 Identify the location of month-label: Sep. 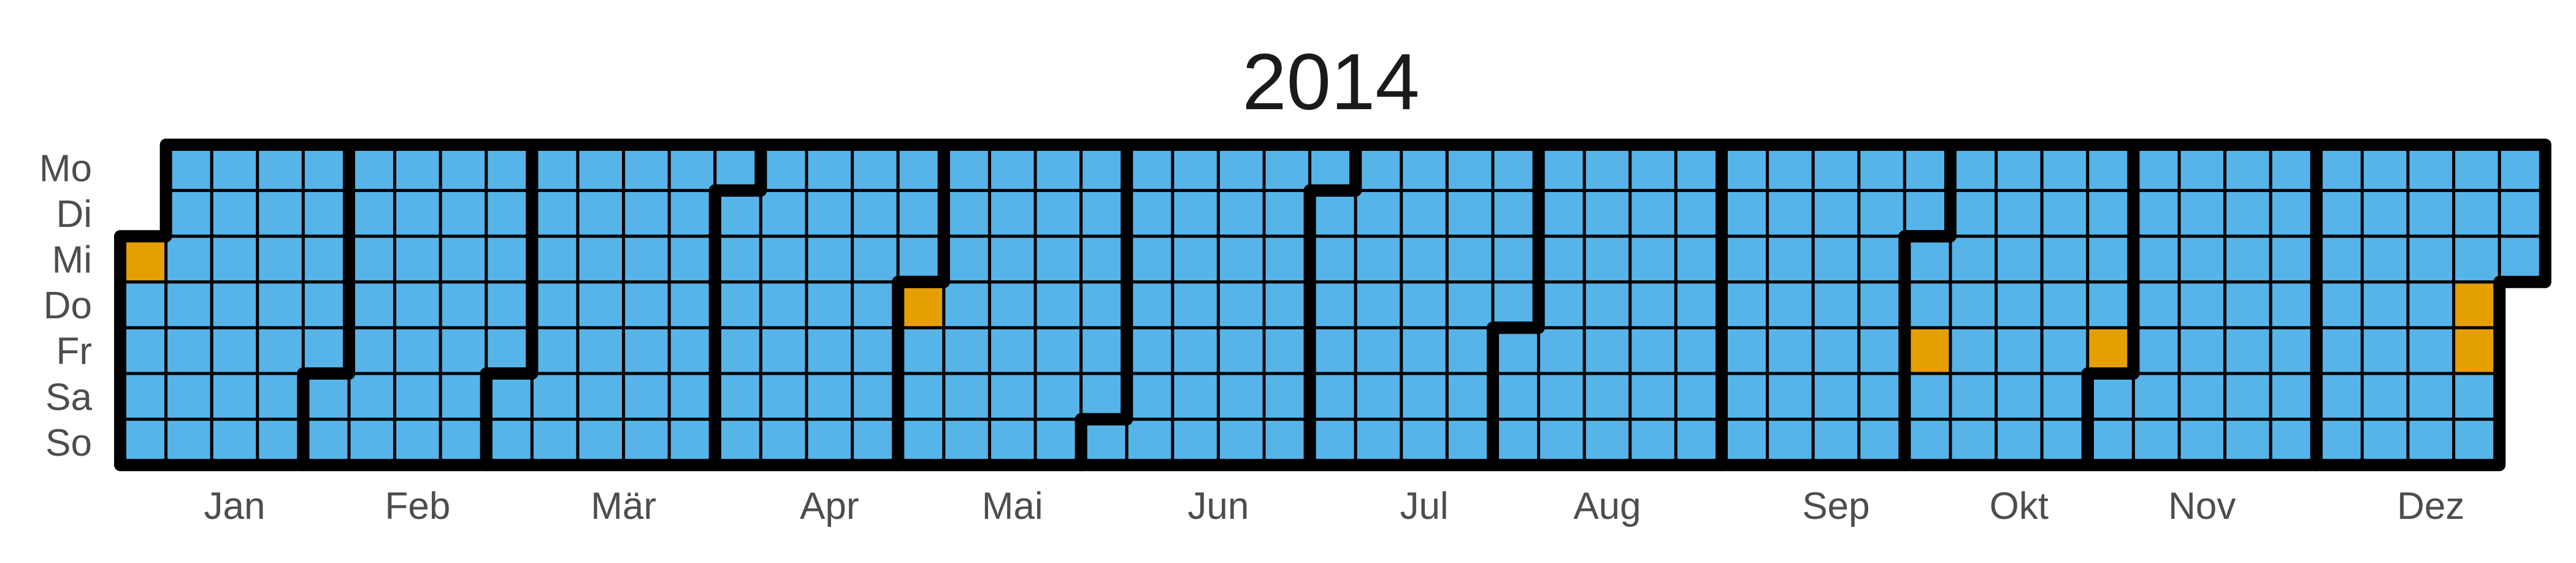
(1835, 506).